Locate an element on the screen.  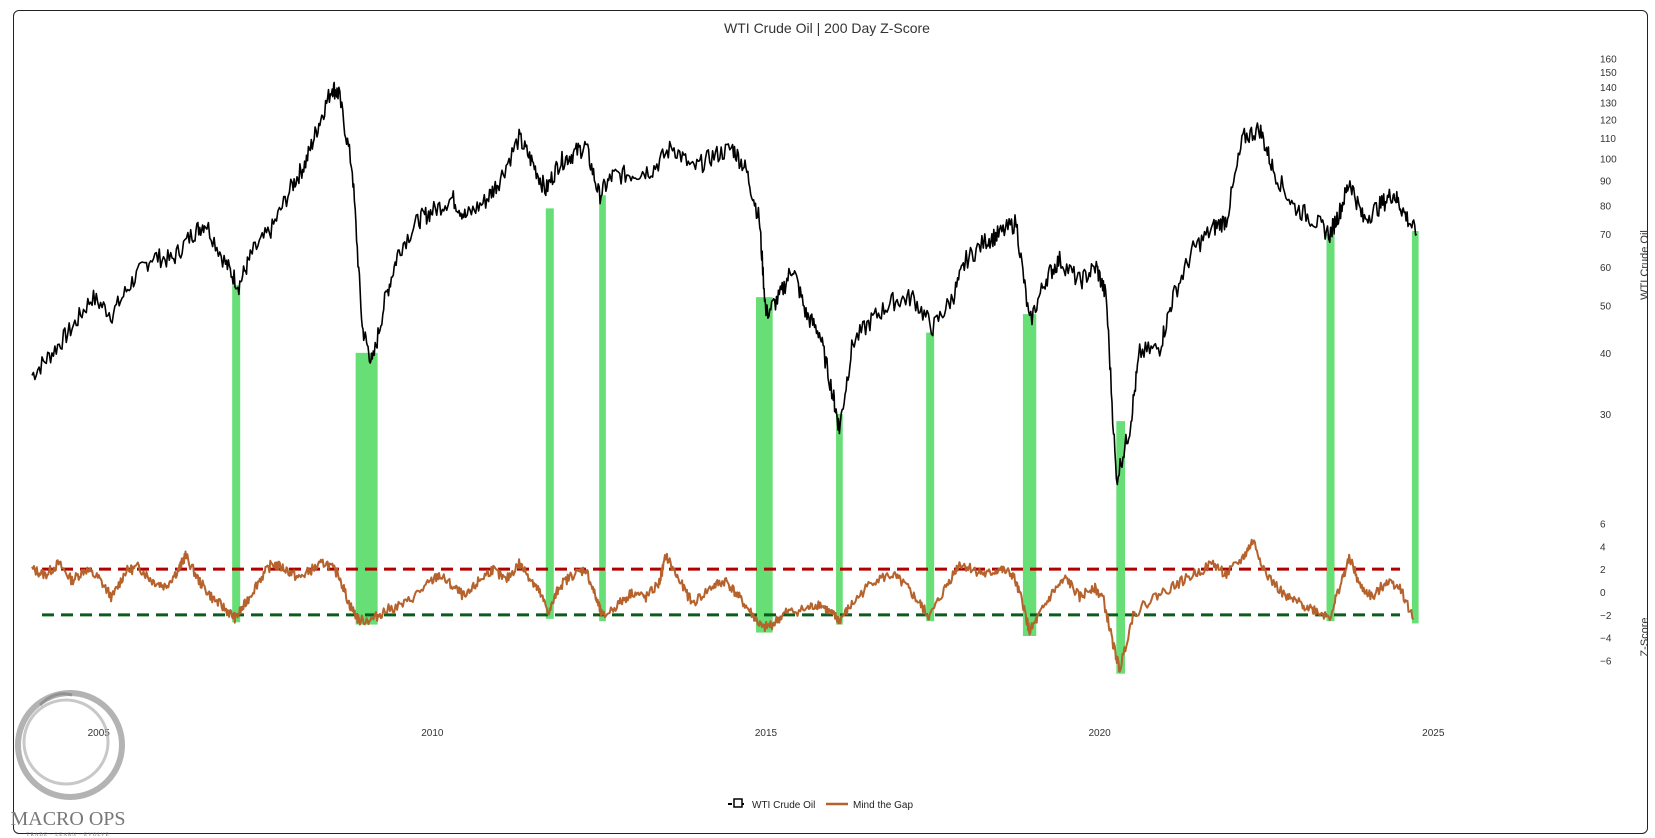
legend: WTI Crude Oil Mind the Gap is located at coordinates (820, 804).